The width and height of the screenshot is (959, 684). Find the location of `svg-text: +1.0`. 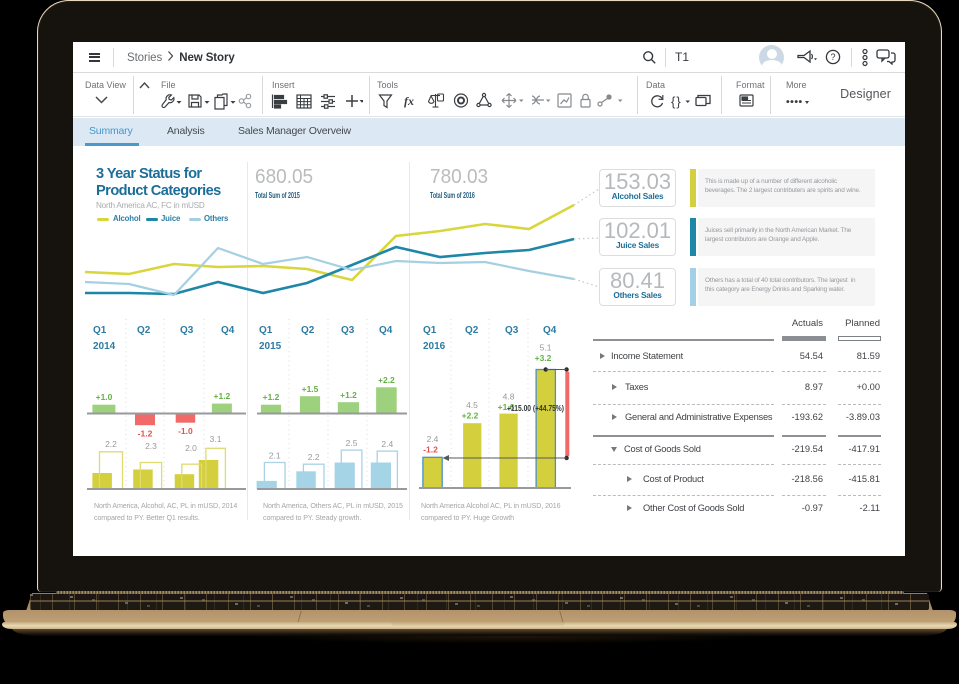

svg-text: +1.0 is located at coordinates (104, 397).